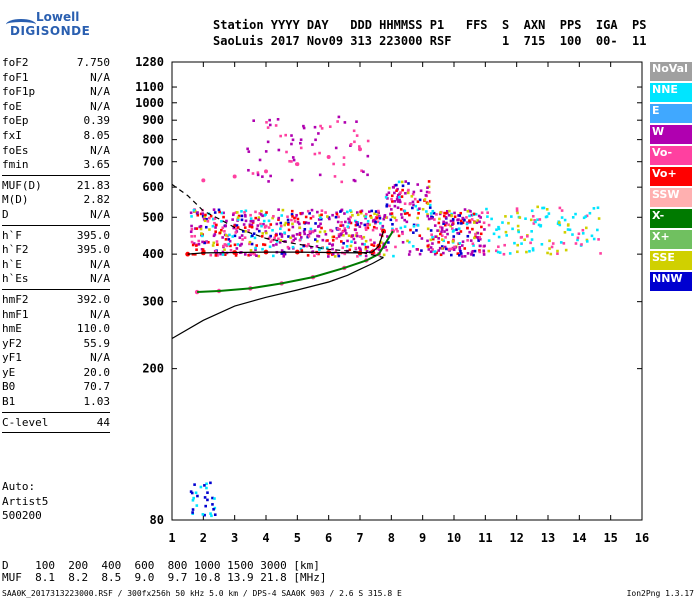  I want to click on param-label: B0, so click(9, 387).